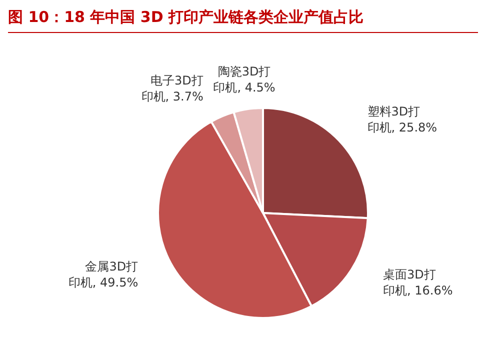 The height and width of the screenshot is (341, 484). I want to click on chart-title: 图 10：18 年中国 3D 打印产业链各类企业产值占比, so click(243, 20).